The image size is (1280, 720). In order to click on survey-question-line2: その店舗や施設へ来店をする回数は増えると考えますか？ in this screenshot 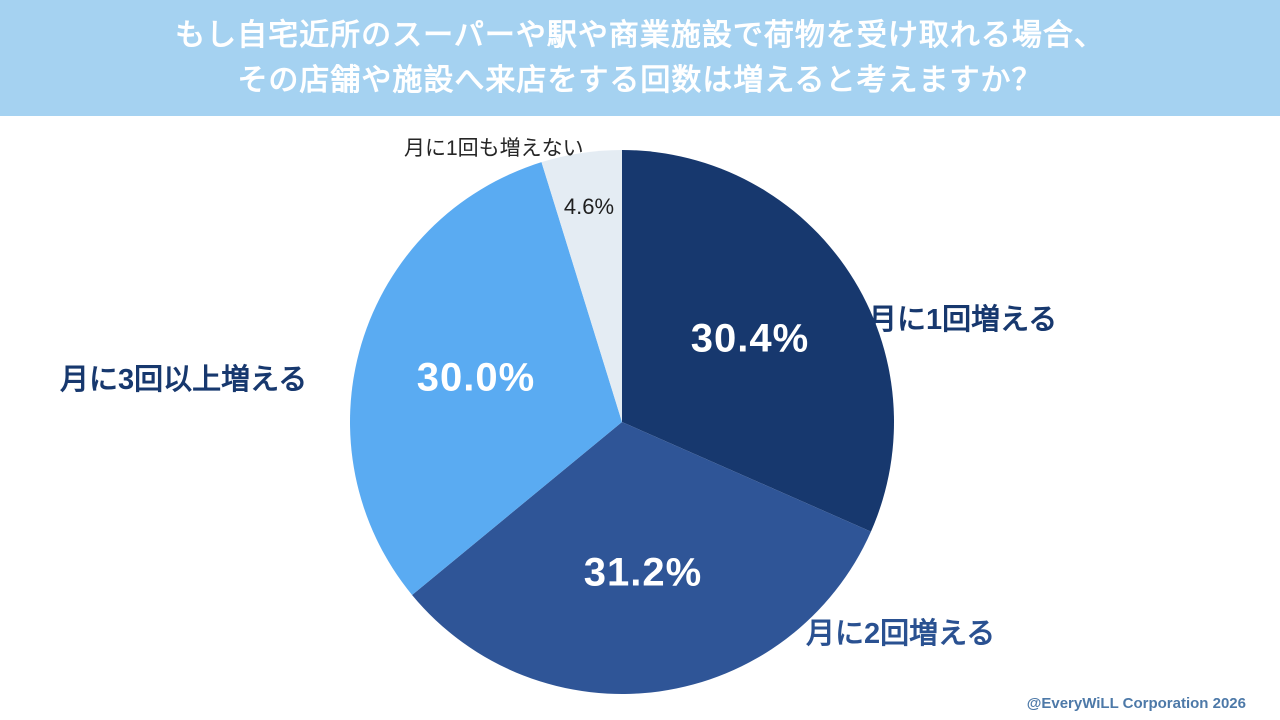, I will do `click(640, 80)`.